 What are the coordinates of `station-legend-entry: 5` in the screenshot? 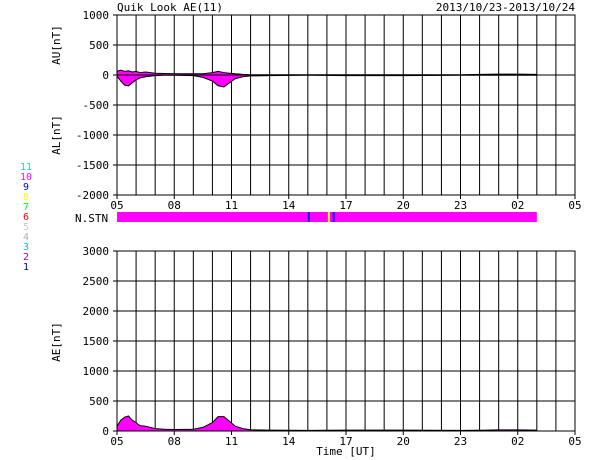 It's located at (26, 227).